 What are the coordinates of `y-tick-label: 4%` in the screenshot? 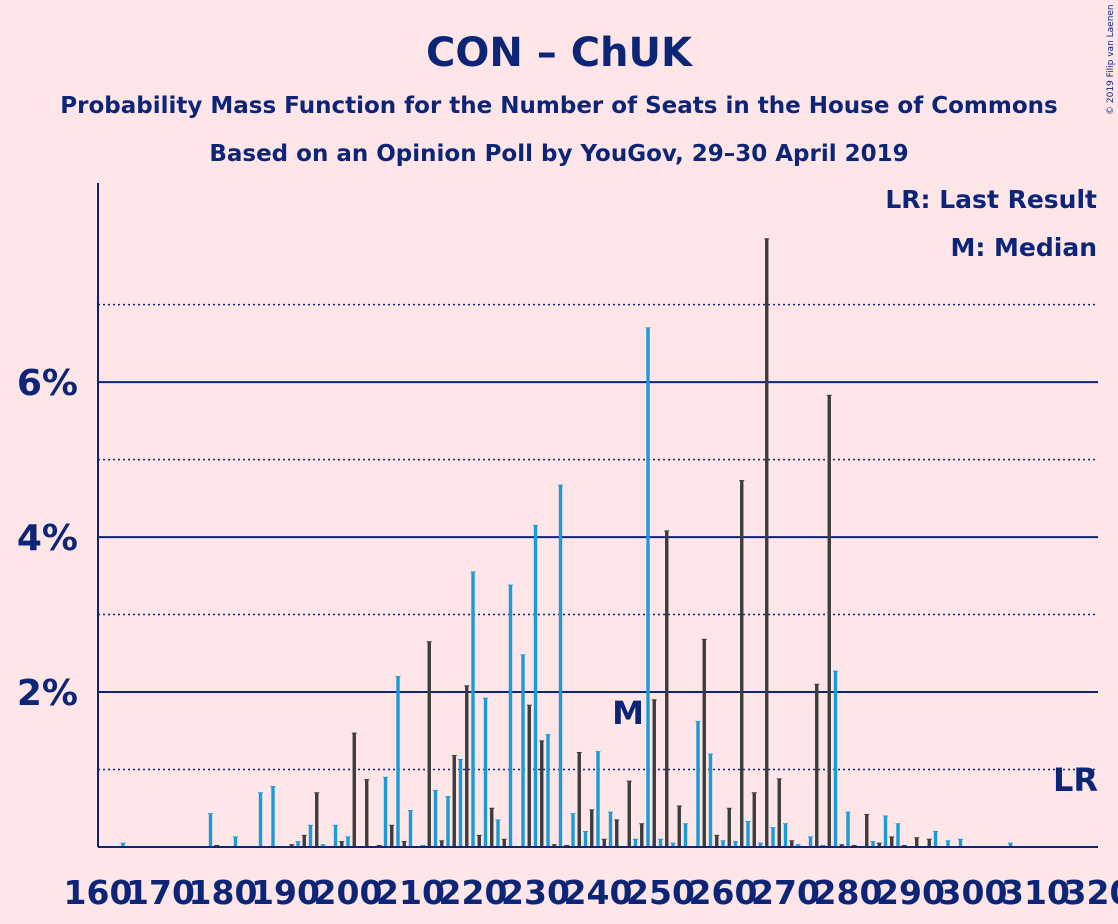 It's located at (47, 538).